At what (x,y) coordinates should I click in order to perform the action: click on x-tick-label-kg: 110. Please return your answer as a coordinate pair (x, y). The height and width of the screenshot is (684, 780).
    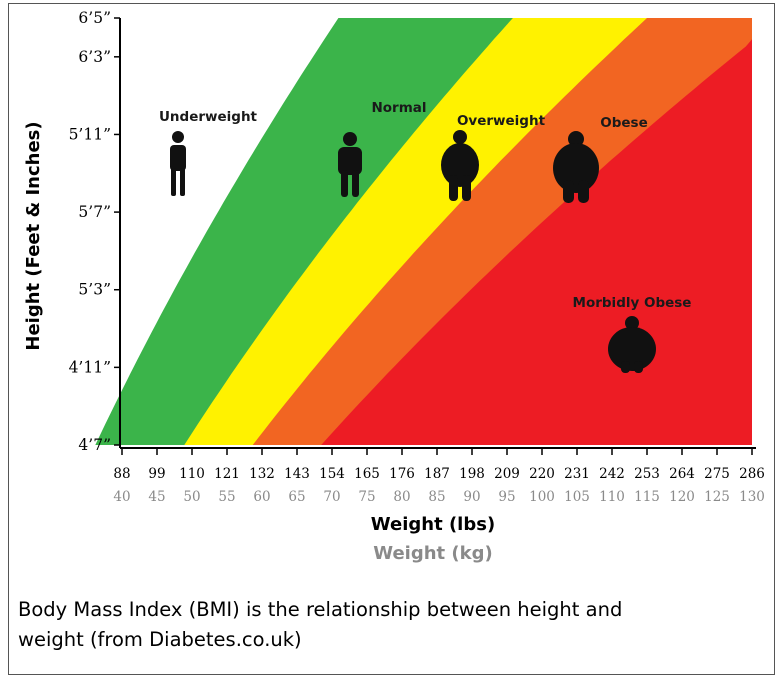
    Looking at the image, I should click on (612, 497).